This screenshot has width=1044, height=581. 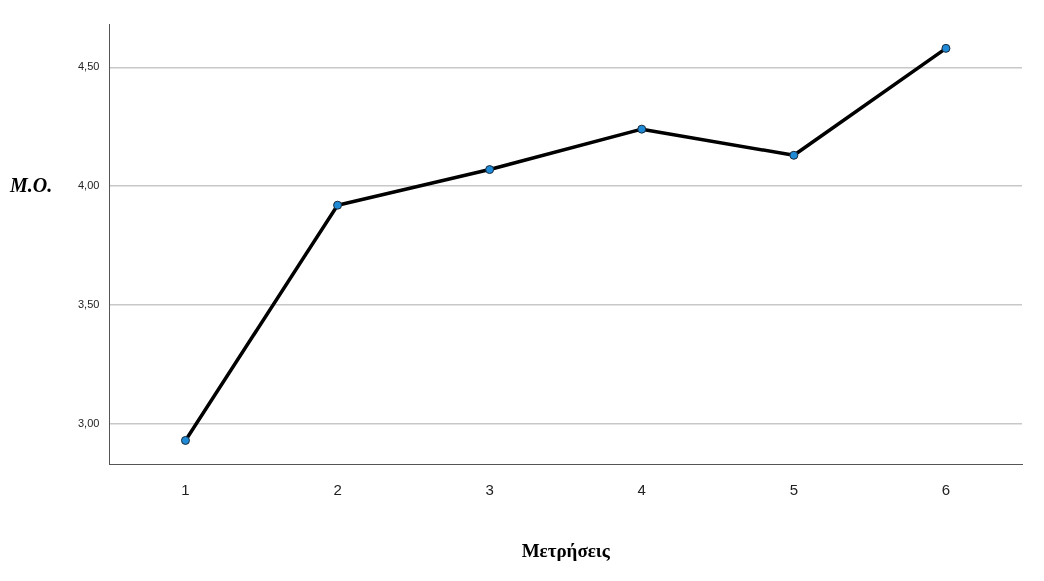 I want to click on y-tick-label: 3,00, so click(x=88, y=422).